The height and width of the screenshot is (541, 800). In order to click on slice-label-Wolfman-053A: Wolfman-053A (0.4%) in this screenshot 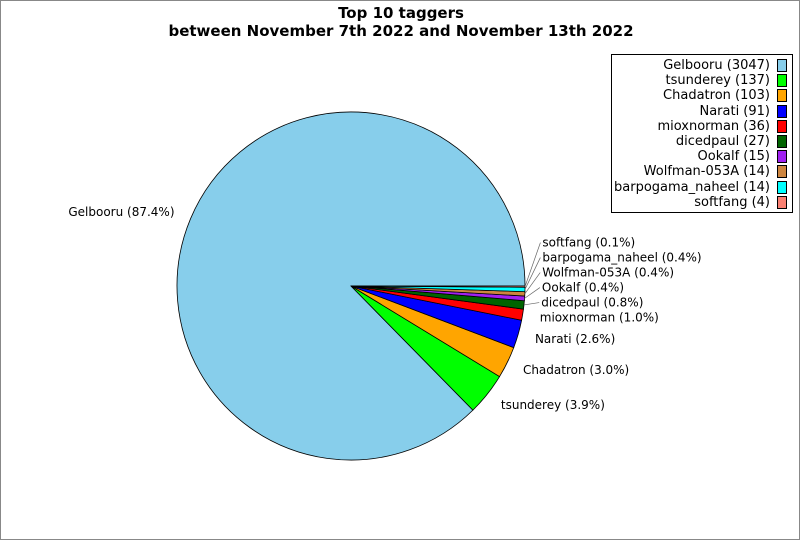, I will do `click(608, 273)`.